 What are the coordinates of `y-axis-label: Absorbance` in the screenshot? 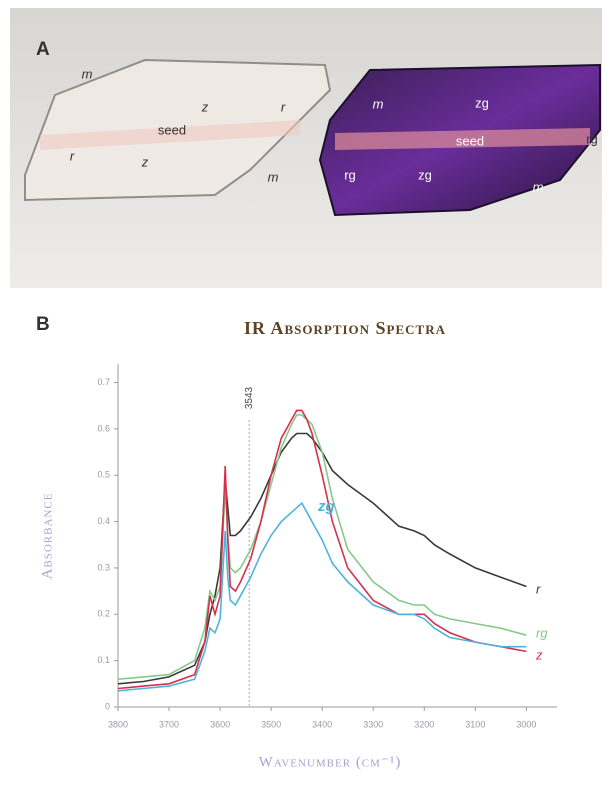 It's located at (47, 536).